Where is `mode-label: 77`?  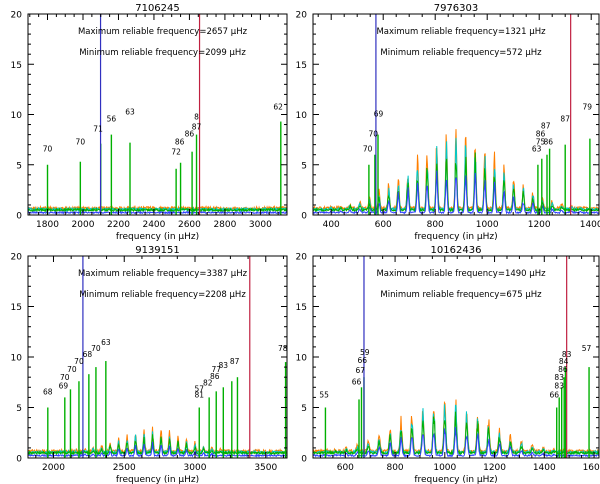
mode-label: 77 is located at coordinates (216, 369).